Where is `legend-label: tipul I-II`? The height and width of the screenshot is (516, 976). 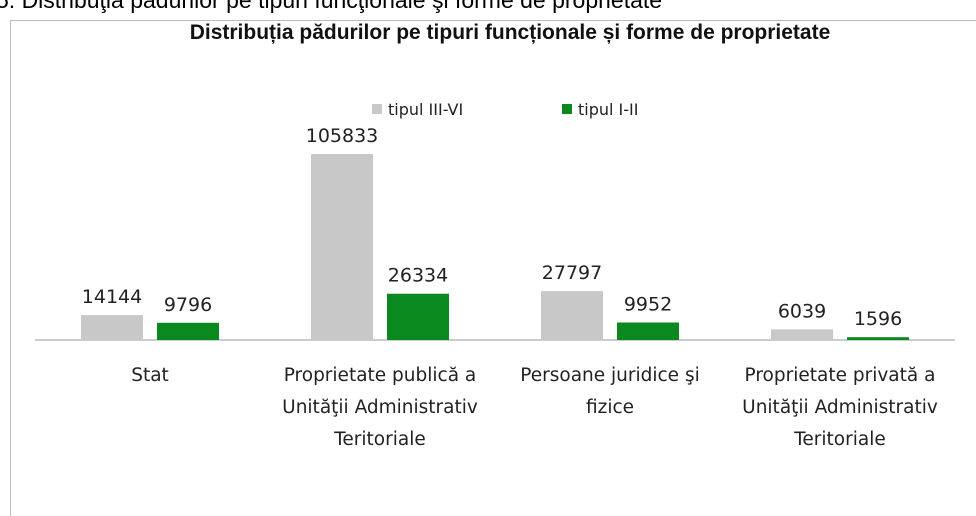 legend-label: tipul I-II is located at coordinates (608, 109).